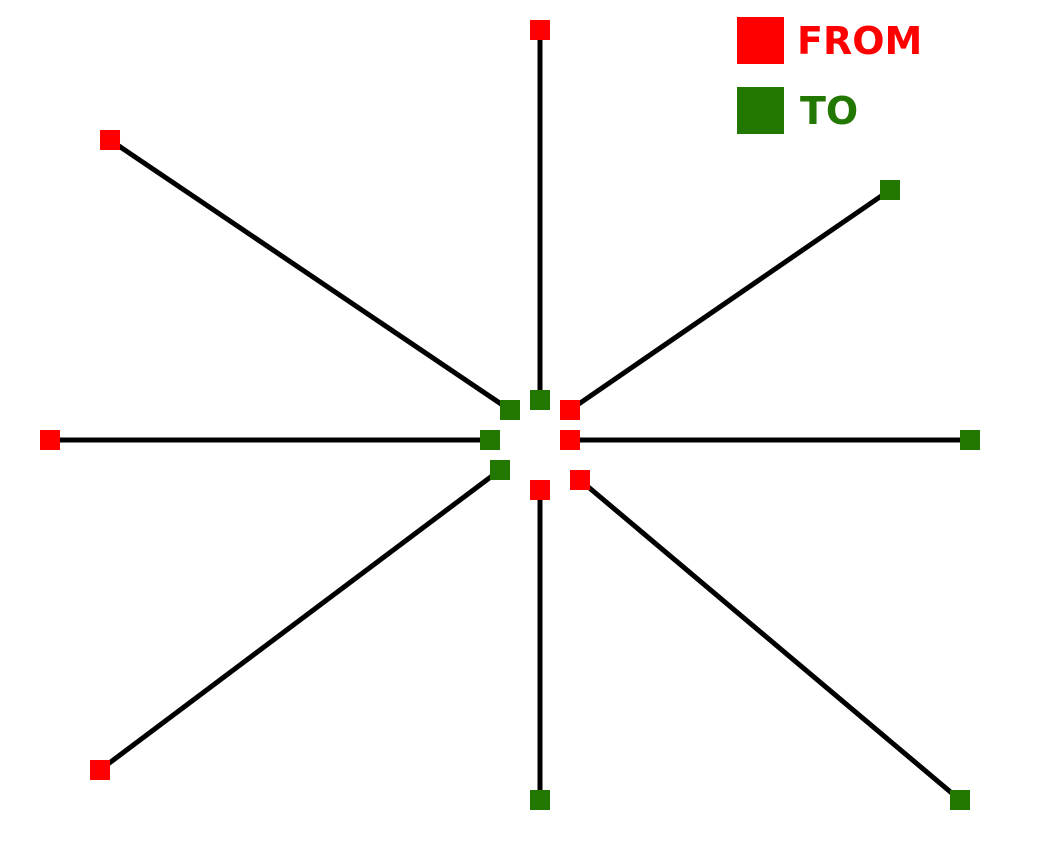 The width and height of the screenshot is (1050, 850). Describe the element at coordinates (859, 41) in the screenshot. I see `legend-from-label: FROM` at that location.